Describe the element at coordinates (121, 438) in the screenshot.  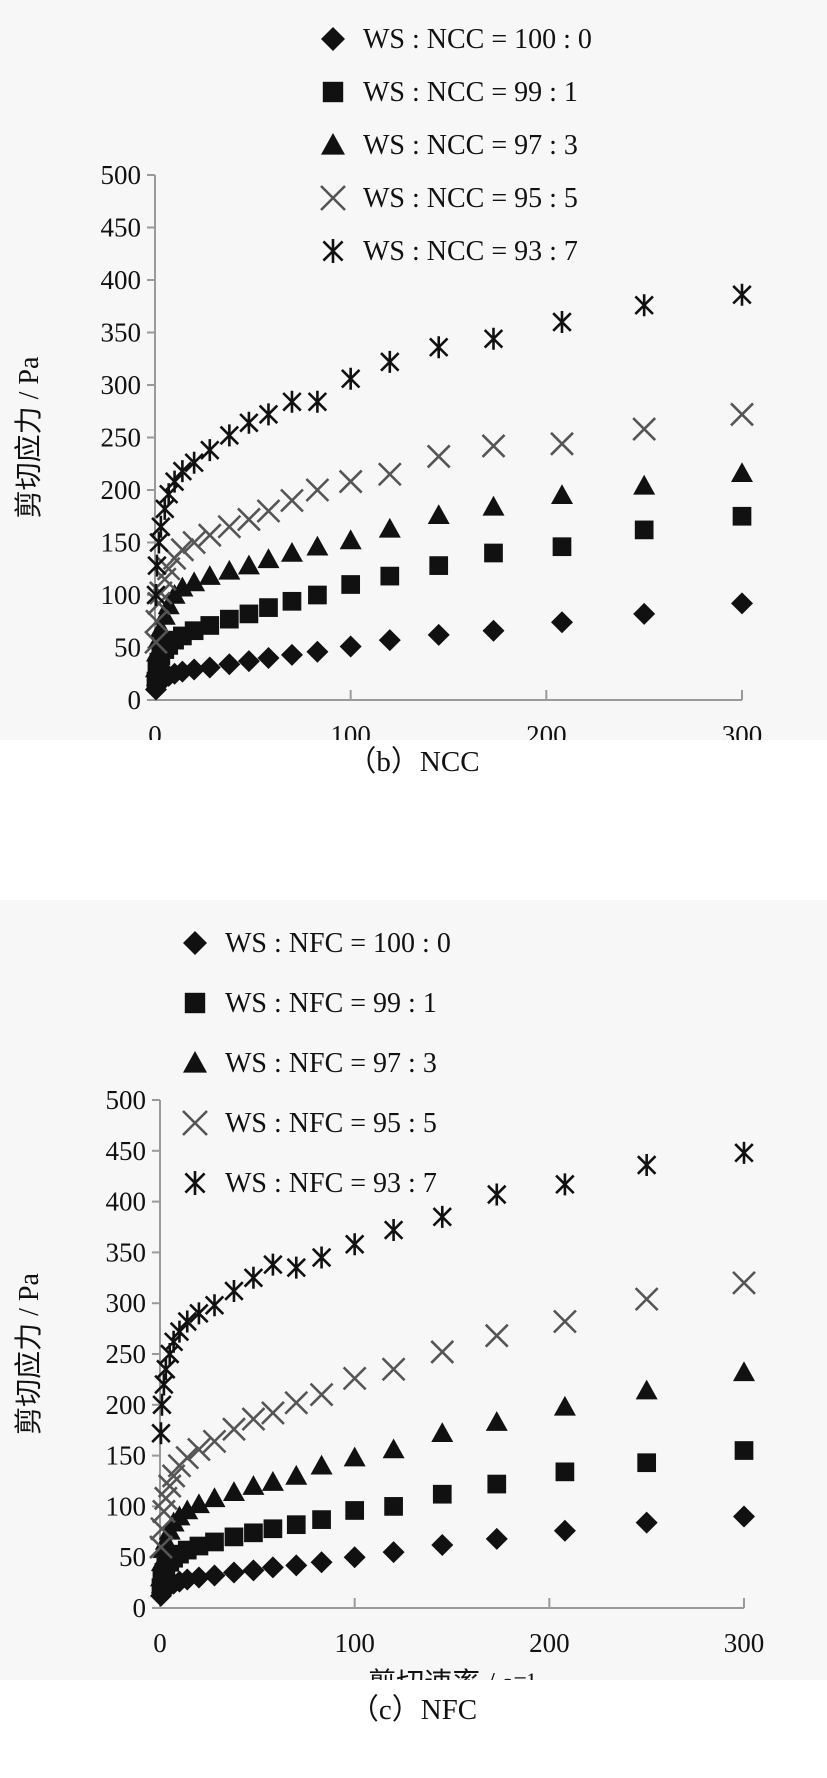
I see `y-tick-label: 250` at that location.